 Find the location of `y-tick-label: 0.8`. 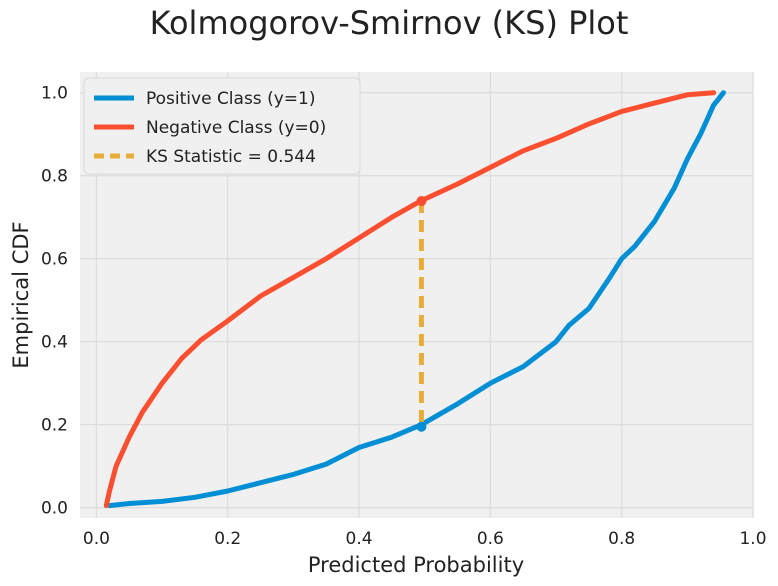

y-tick-label: 0.8 is located at coordinates (54, 177).